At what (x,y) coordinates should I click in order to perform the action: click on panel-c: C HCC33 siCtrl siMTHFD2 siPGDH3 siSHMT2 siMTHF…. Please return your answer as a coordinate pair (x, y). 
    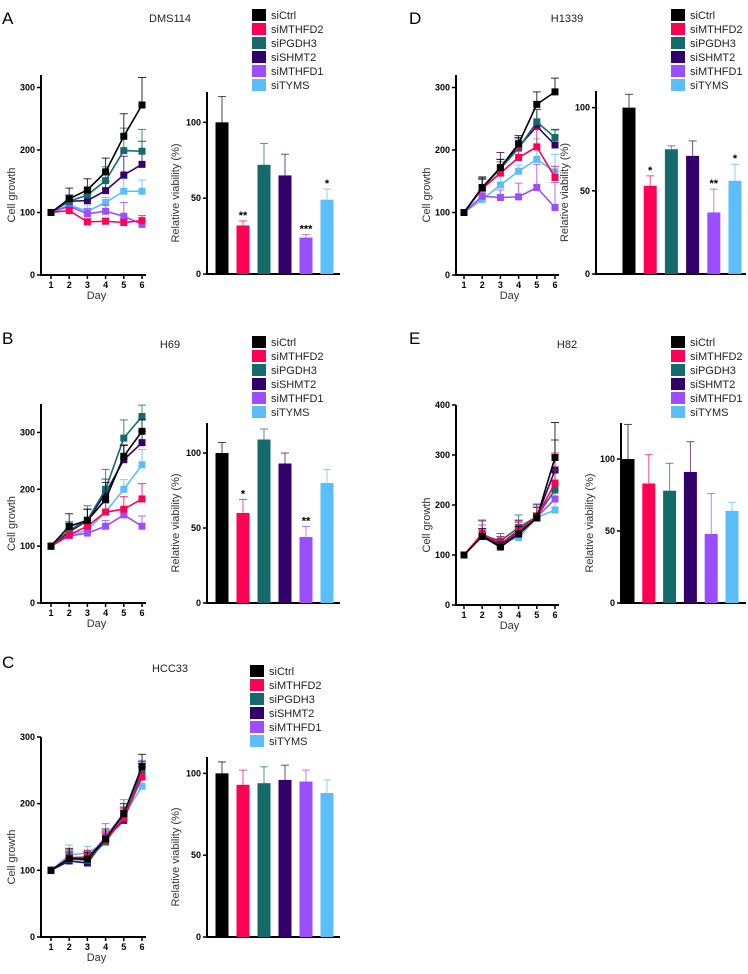
    Looking at the image, I should click on (171, 808).